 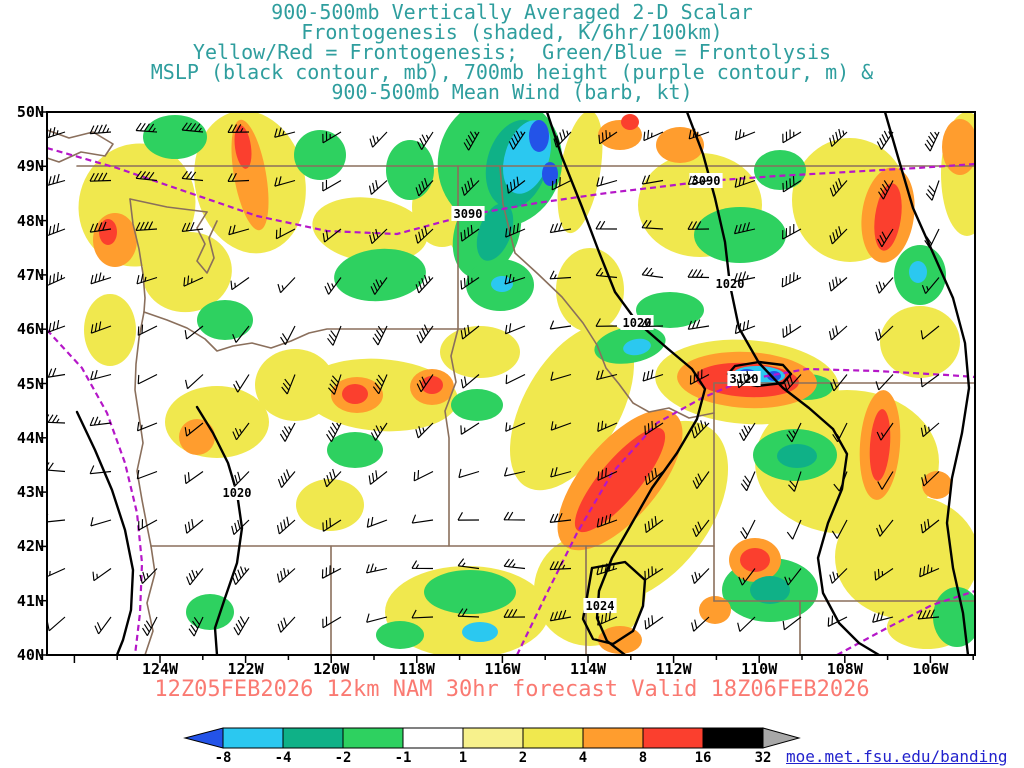 I want to click on colorbar-label: 8, so click(x=643, y=758).